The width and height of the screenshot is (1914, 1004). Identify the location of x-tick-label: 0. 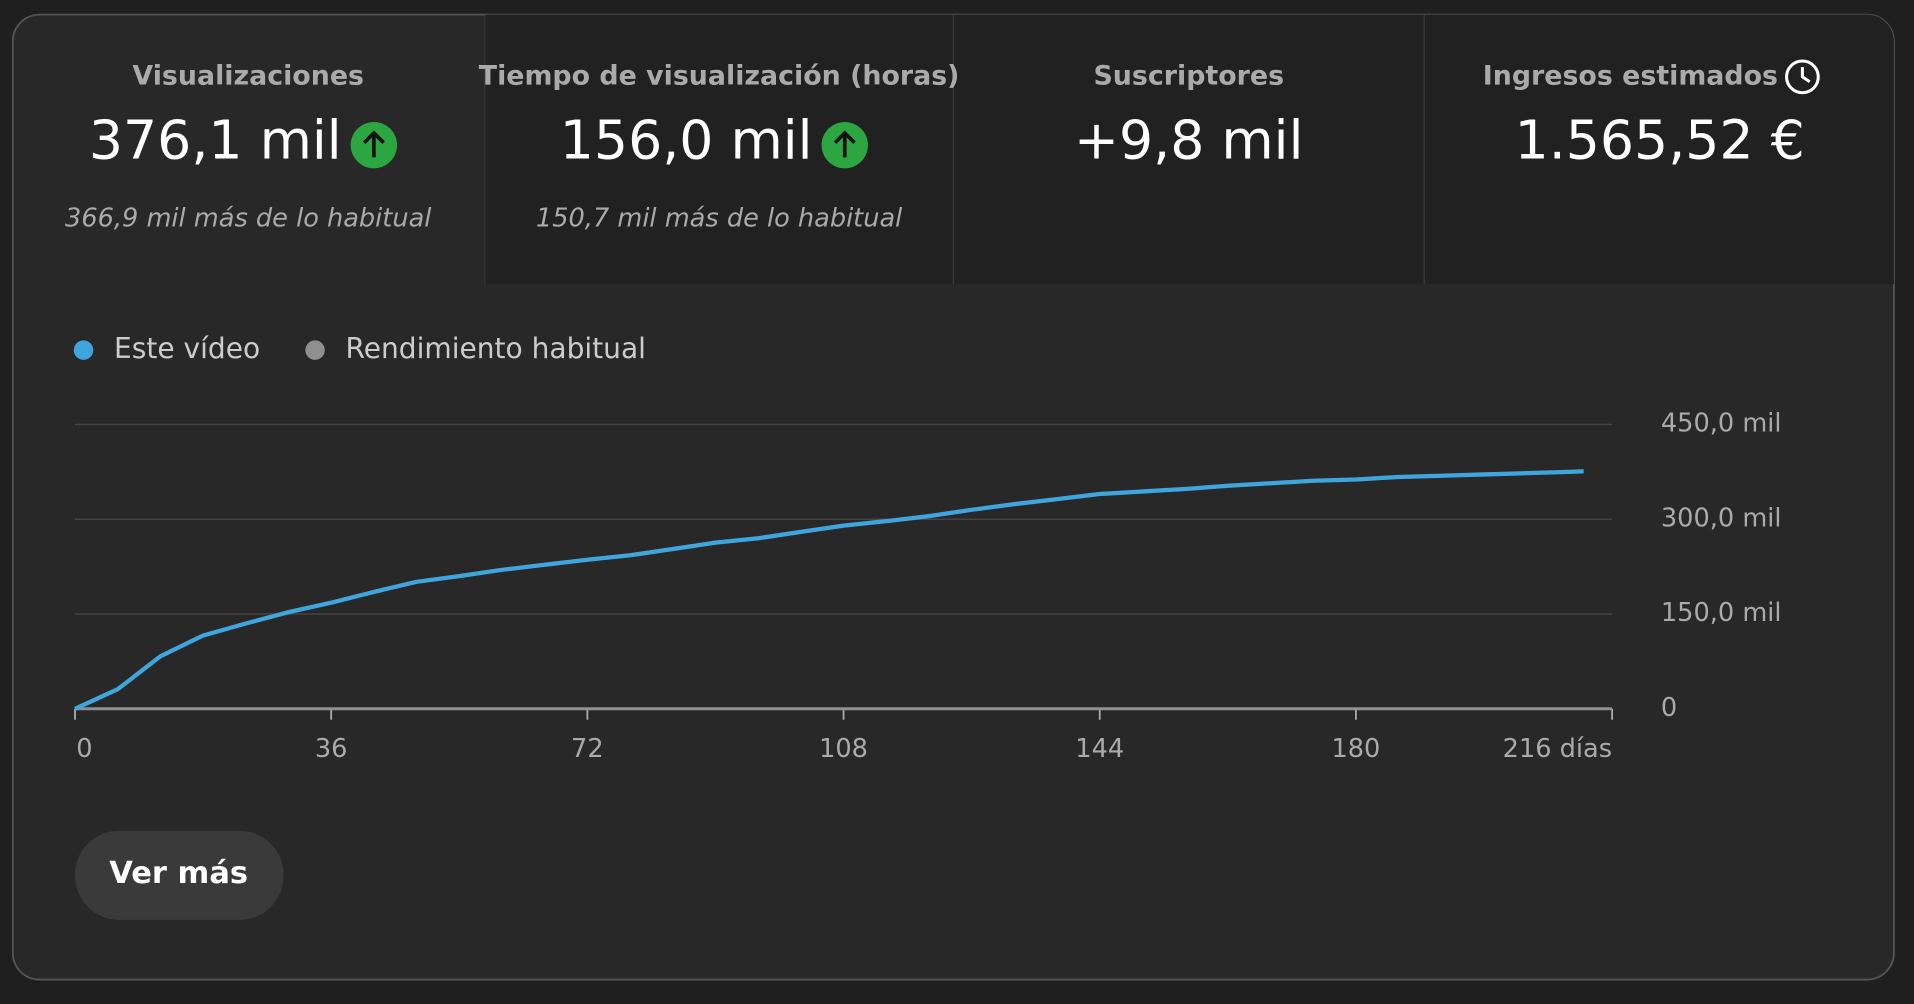
(84, 749).